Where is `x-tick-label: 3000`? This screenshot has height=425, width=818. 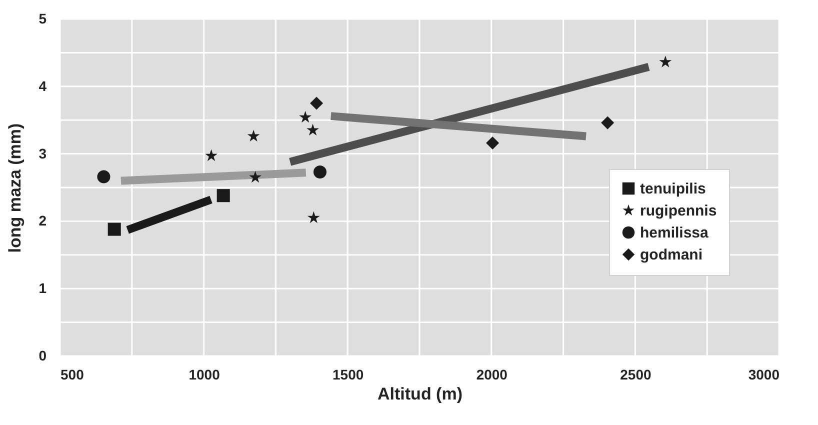
x-tick-label: 3000 is located at coordinates (764, 374).